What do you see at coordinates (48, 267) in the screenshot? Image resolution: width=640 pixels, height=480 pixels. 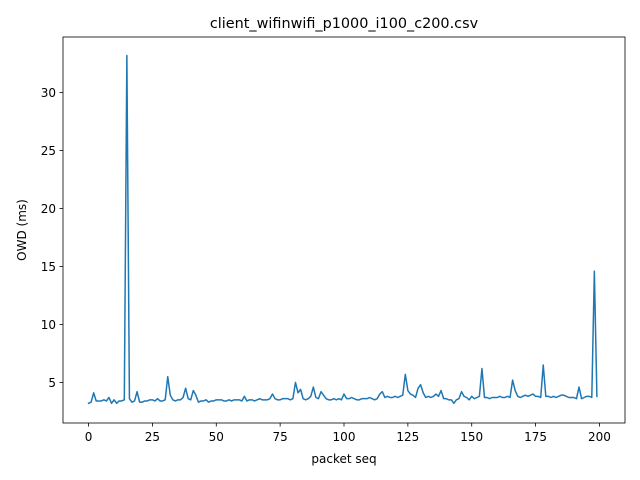 I see `y-tick-label: 15` at bounding box center [48, 267].